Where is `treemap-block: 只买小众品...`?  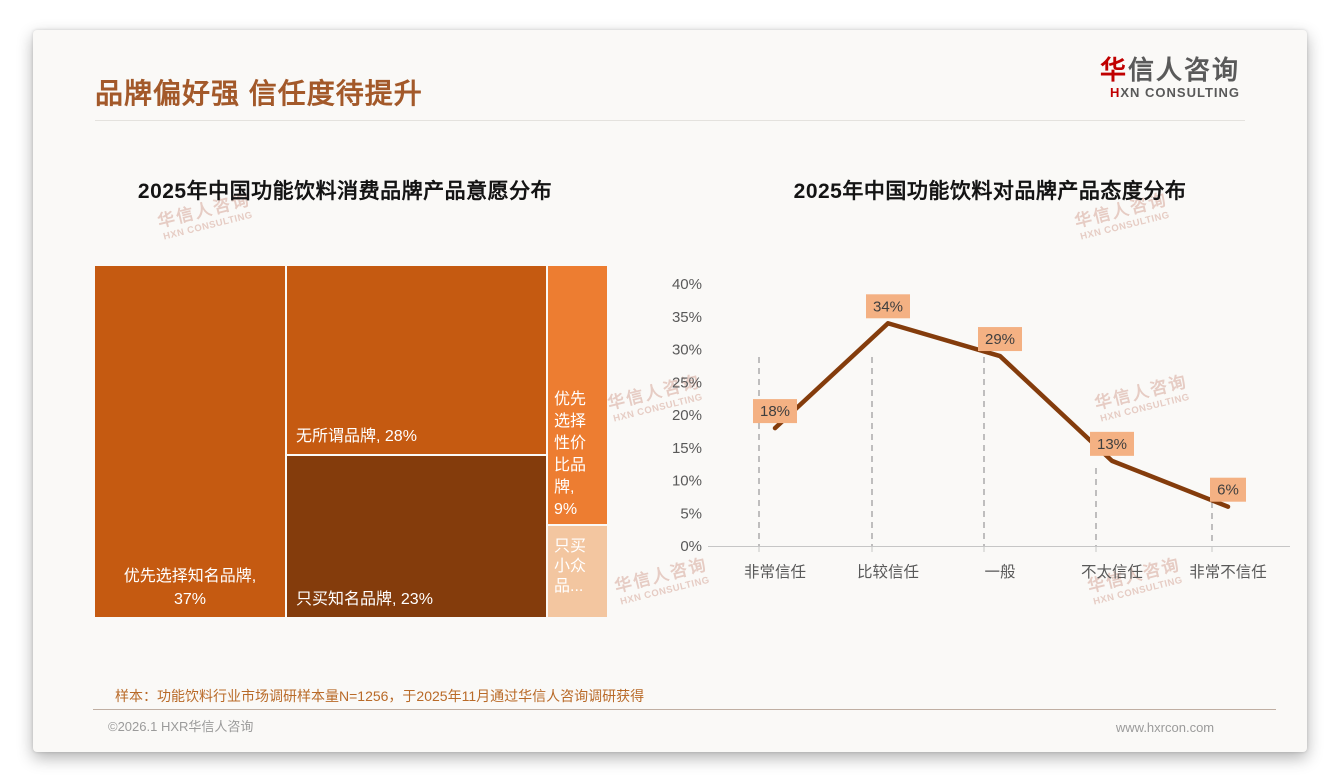 treemap-block: 只买小众品... is located at coordinates (577, 571).